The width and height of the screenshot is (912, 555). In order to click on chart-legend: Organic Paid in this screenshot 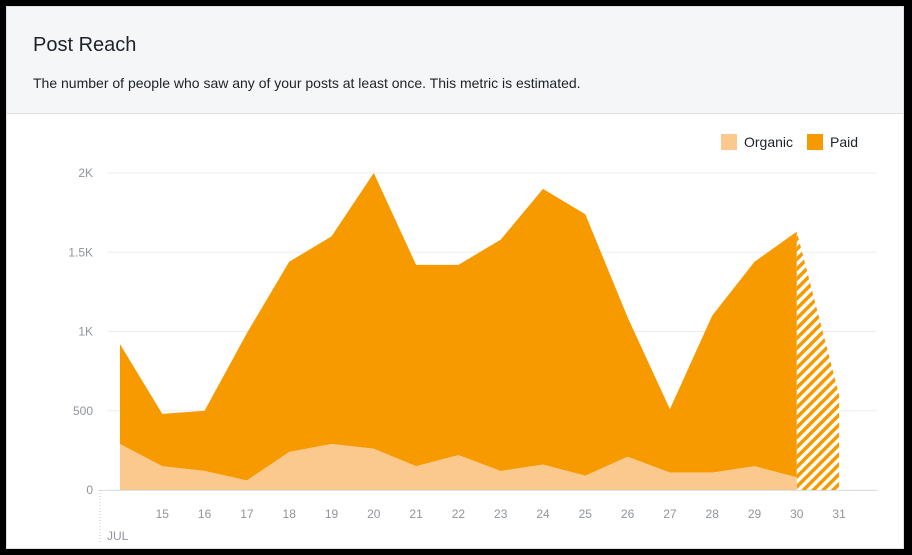, I will do `click(789, 142)`.